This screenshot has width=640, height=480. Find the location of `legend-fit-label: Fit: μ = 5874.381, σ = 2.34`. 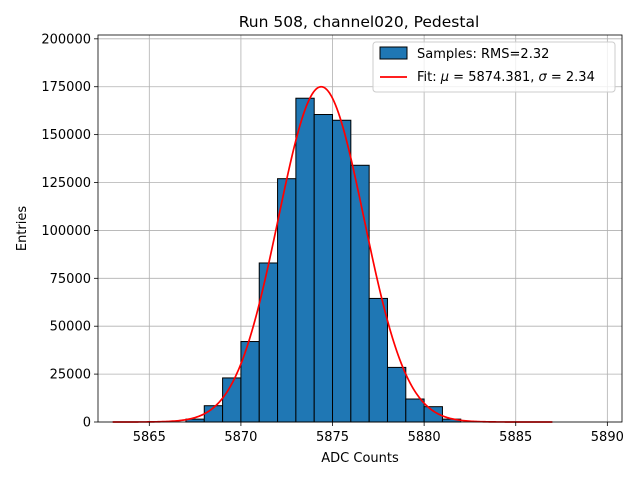

legend-fit-label: Fit: μ = 5874.381, σ = 2.34 is located at coordinates (506, 77).